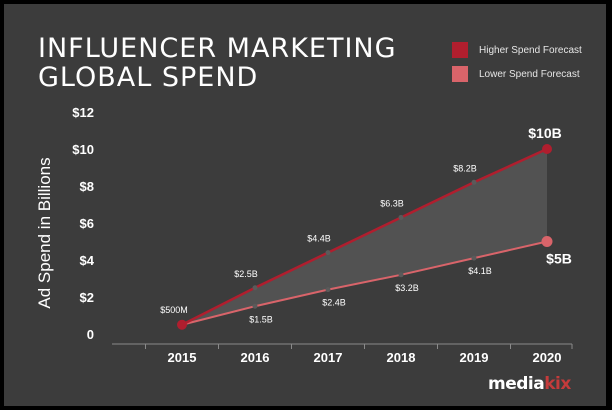 This screenshot has width=612, height=410. I want to click on brand-logo: mediakix, so click(529, 384).